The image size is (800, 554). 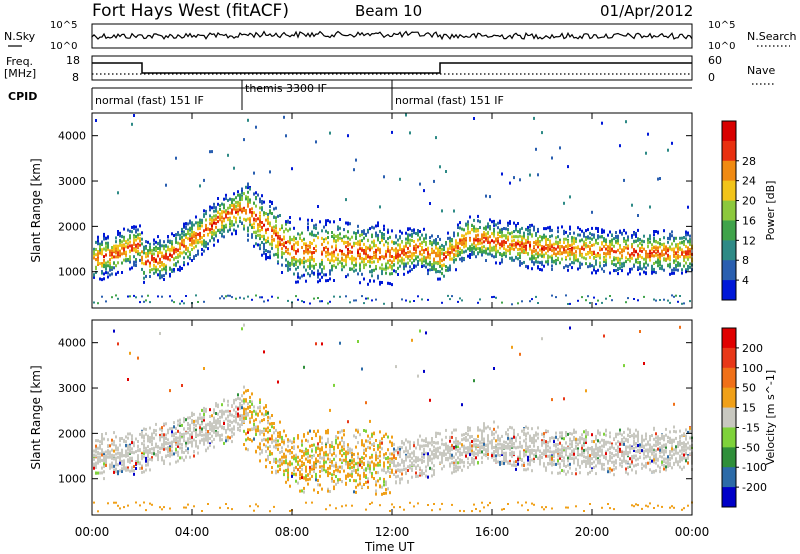 I want to click on beam-title: Beam 10, so click(x=388, y=11).